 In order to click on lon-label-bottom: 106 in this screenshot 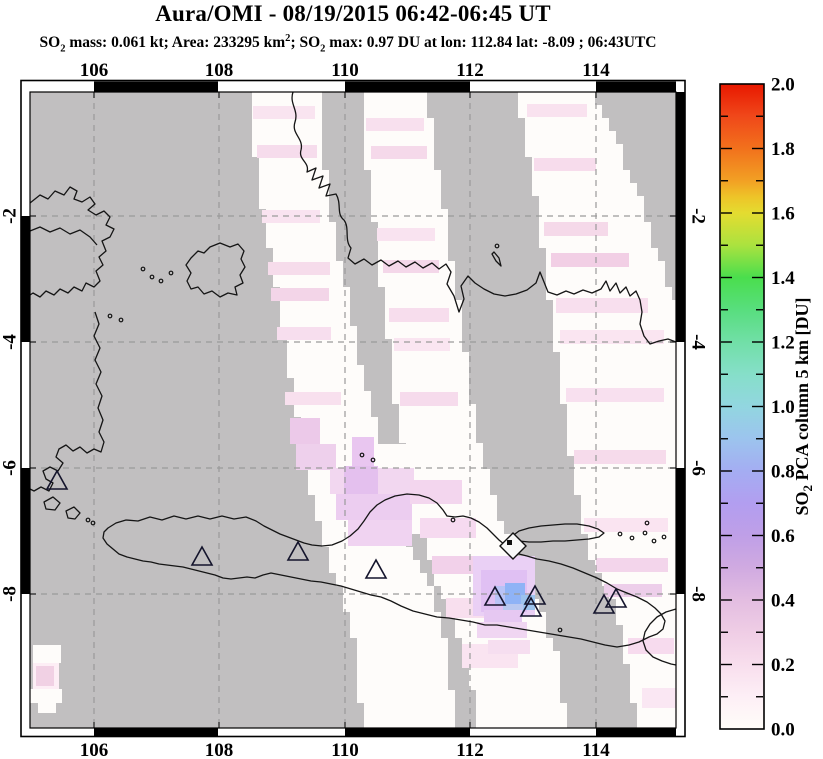, I will do `click(94, 749)`.